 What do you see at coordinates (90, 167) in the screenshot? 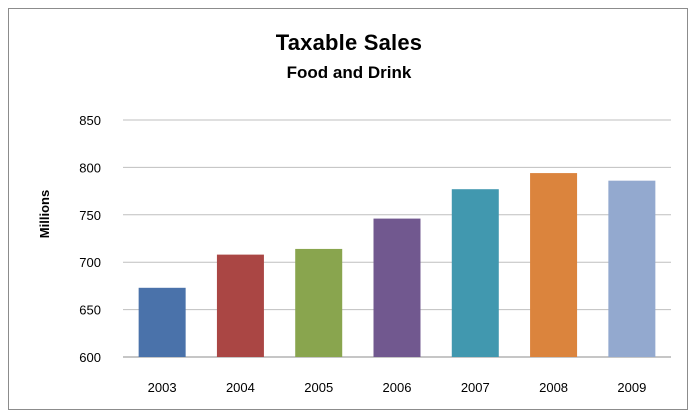
I see `y-tick-label: 800` at bounding box center [90, 167].